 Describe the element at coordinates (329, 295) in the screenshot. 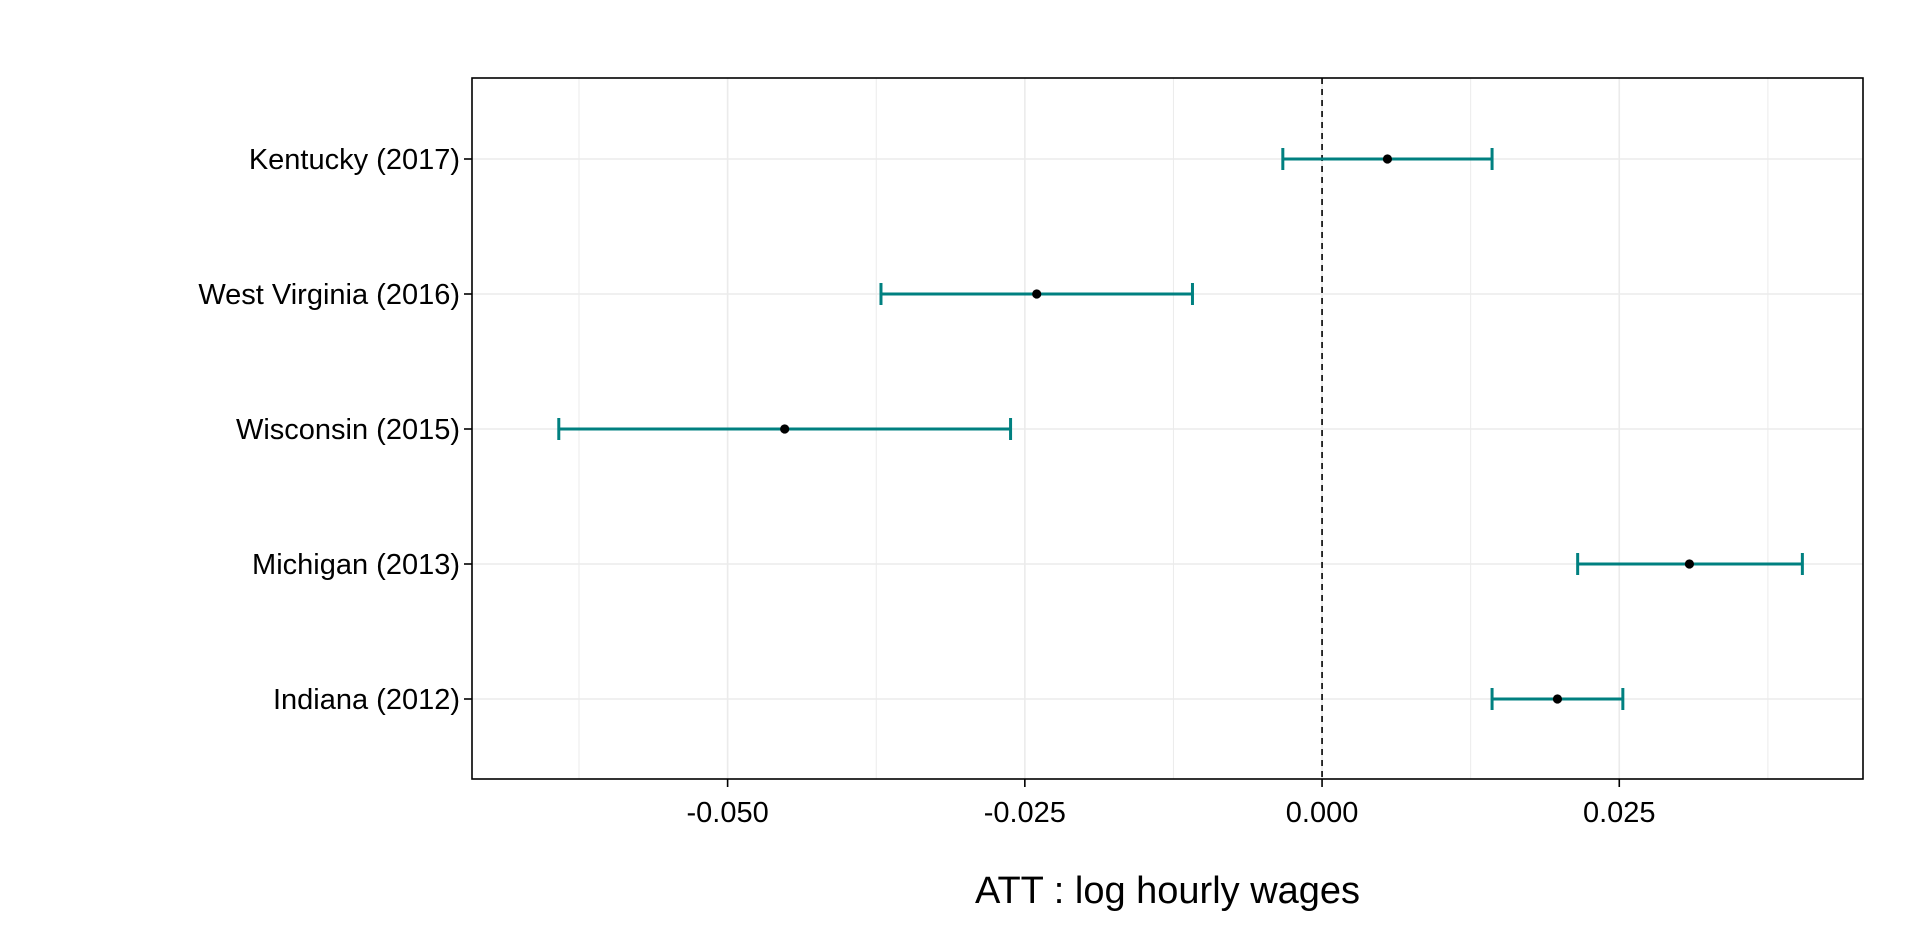

I see `y-tick-label: West Virginia (2016)` at that location.